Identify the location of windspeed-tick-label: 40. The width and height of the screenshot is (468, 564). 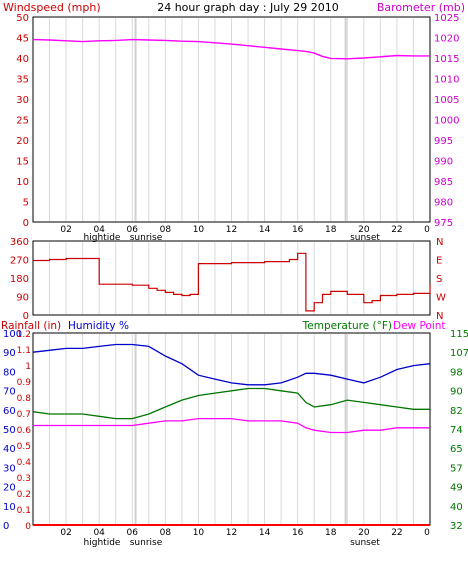
(22, 59).